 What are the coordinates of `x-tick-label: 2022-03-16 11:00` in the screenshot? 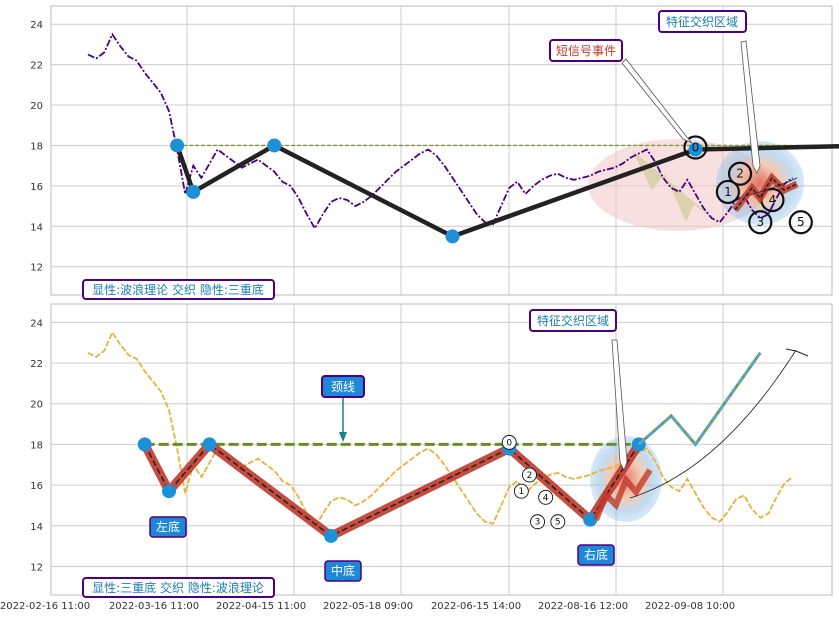 It's located at (154, 606).